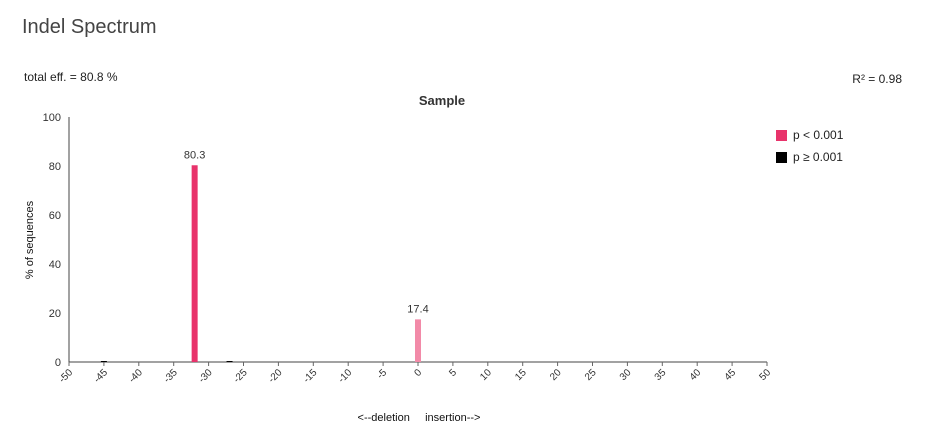  What do you see at coordinates (58, 363) in the screenshot?
I see `y-tick-label: 0` at bounding box center [58, 363].